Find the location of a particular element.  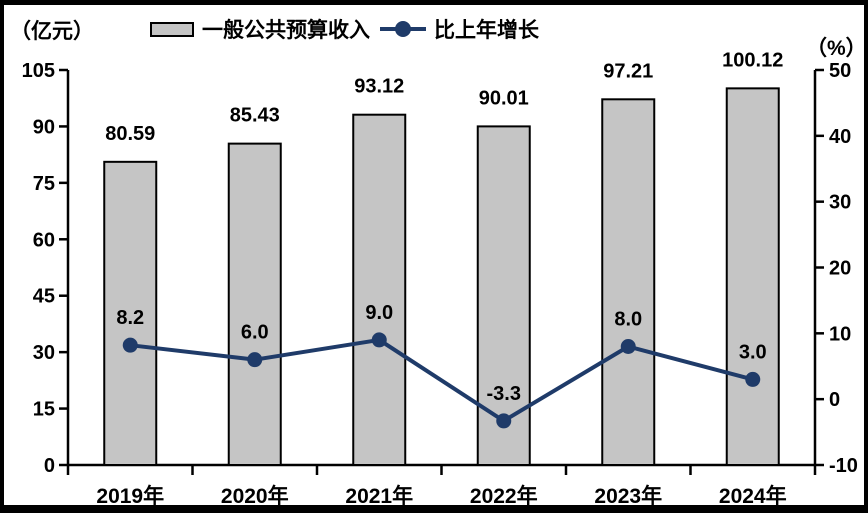

bar-swatch-icon is located at coordinates (172, 29).